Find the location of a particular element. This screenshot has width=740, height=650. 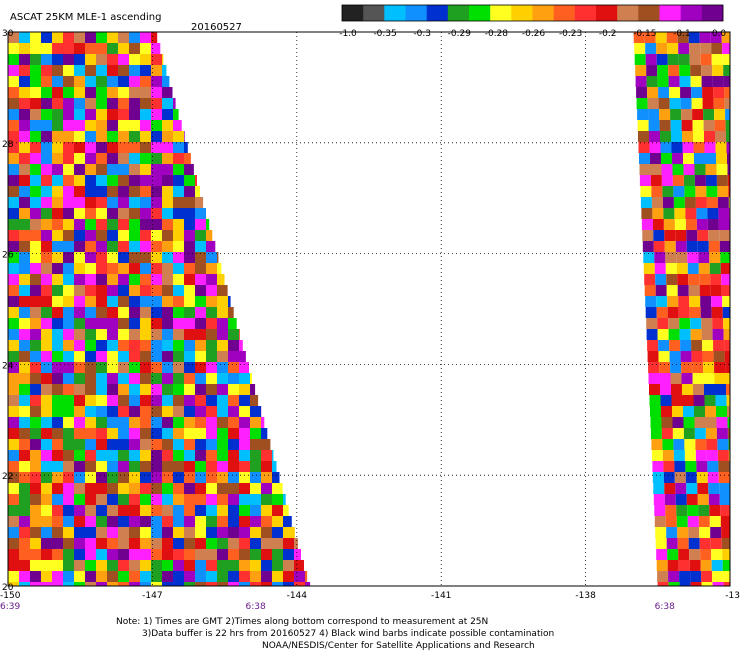

y-tick-label: 28 is located at coordinates (8, 145).